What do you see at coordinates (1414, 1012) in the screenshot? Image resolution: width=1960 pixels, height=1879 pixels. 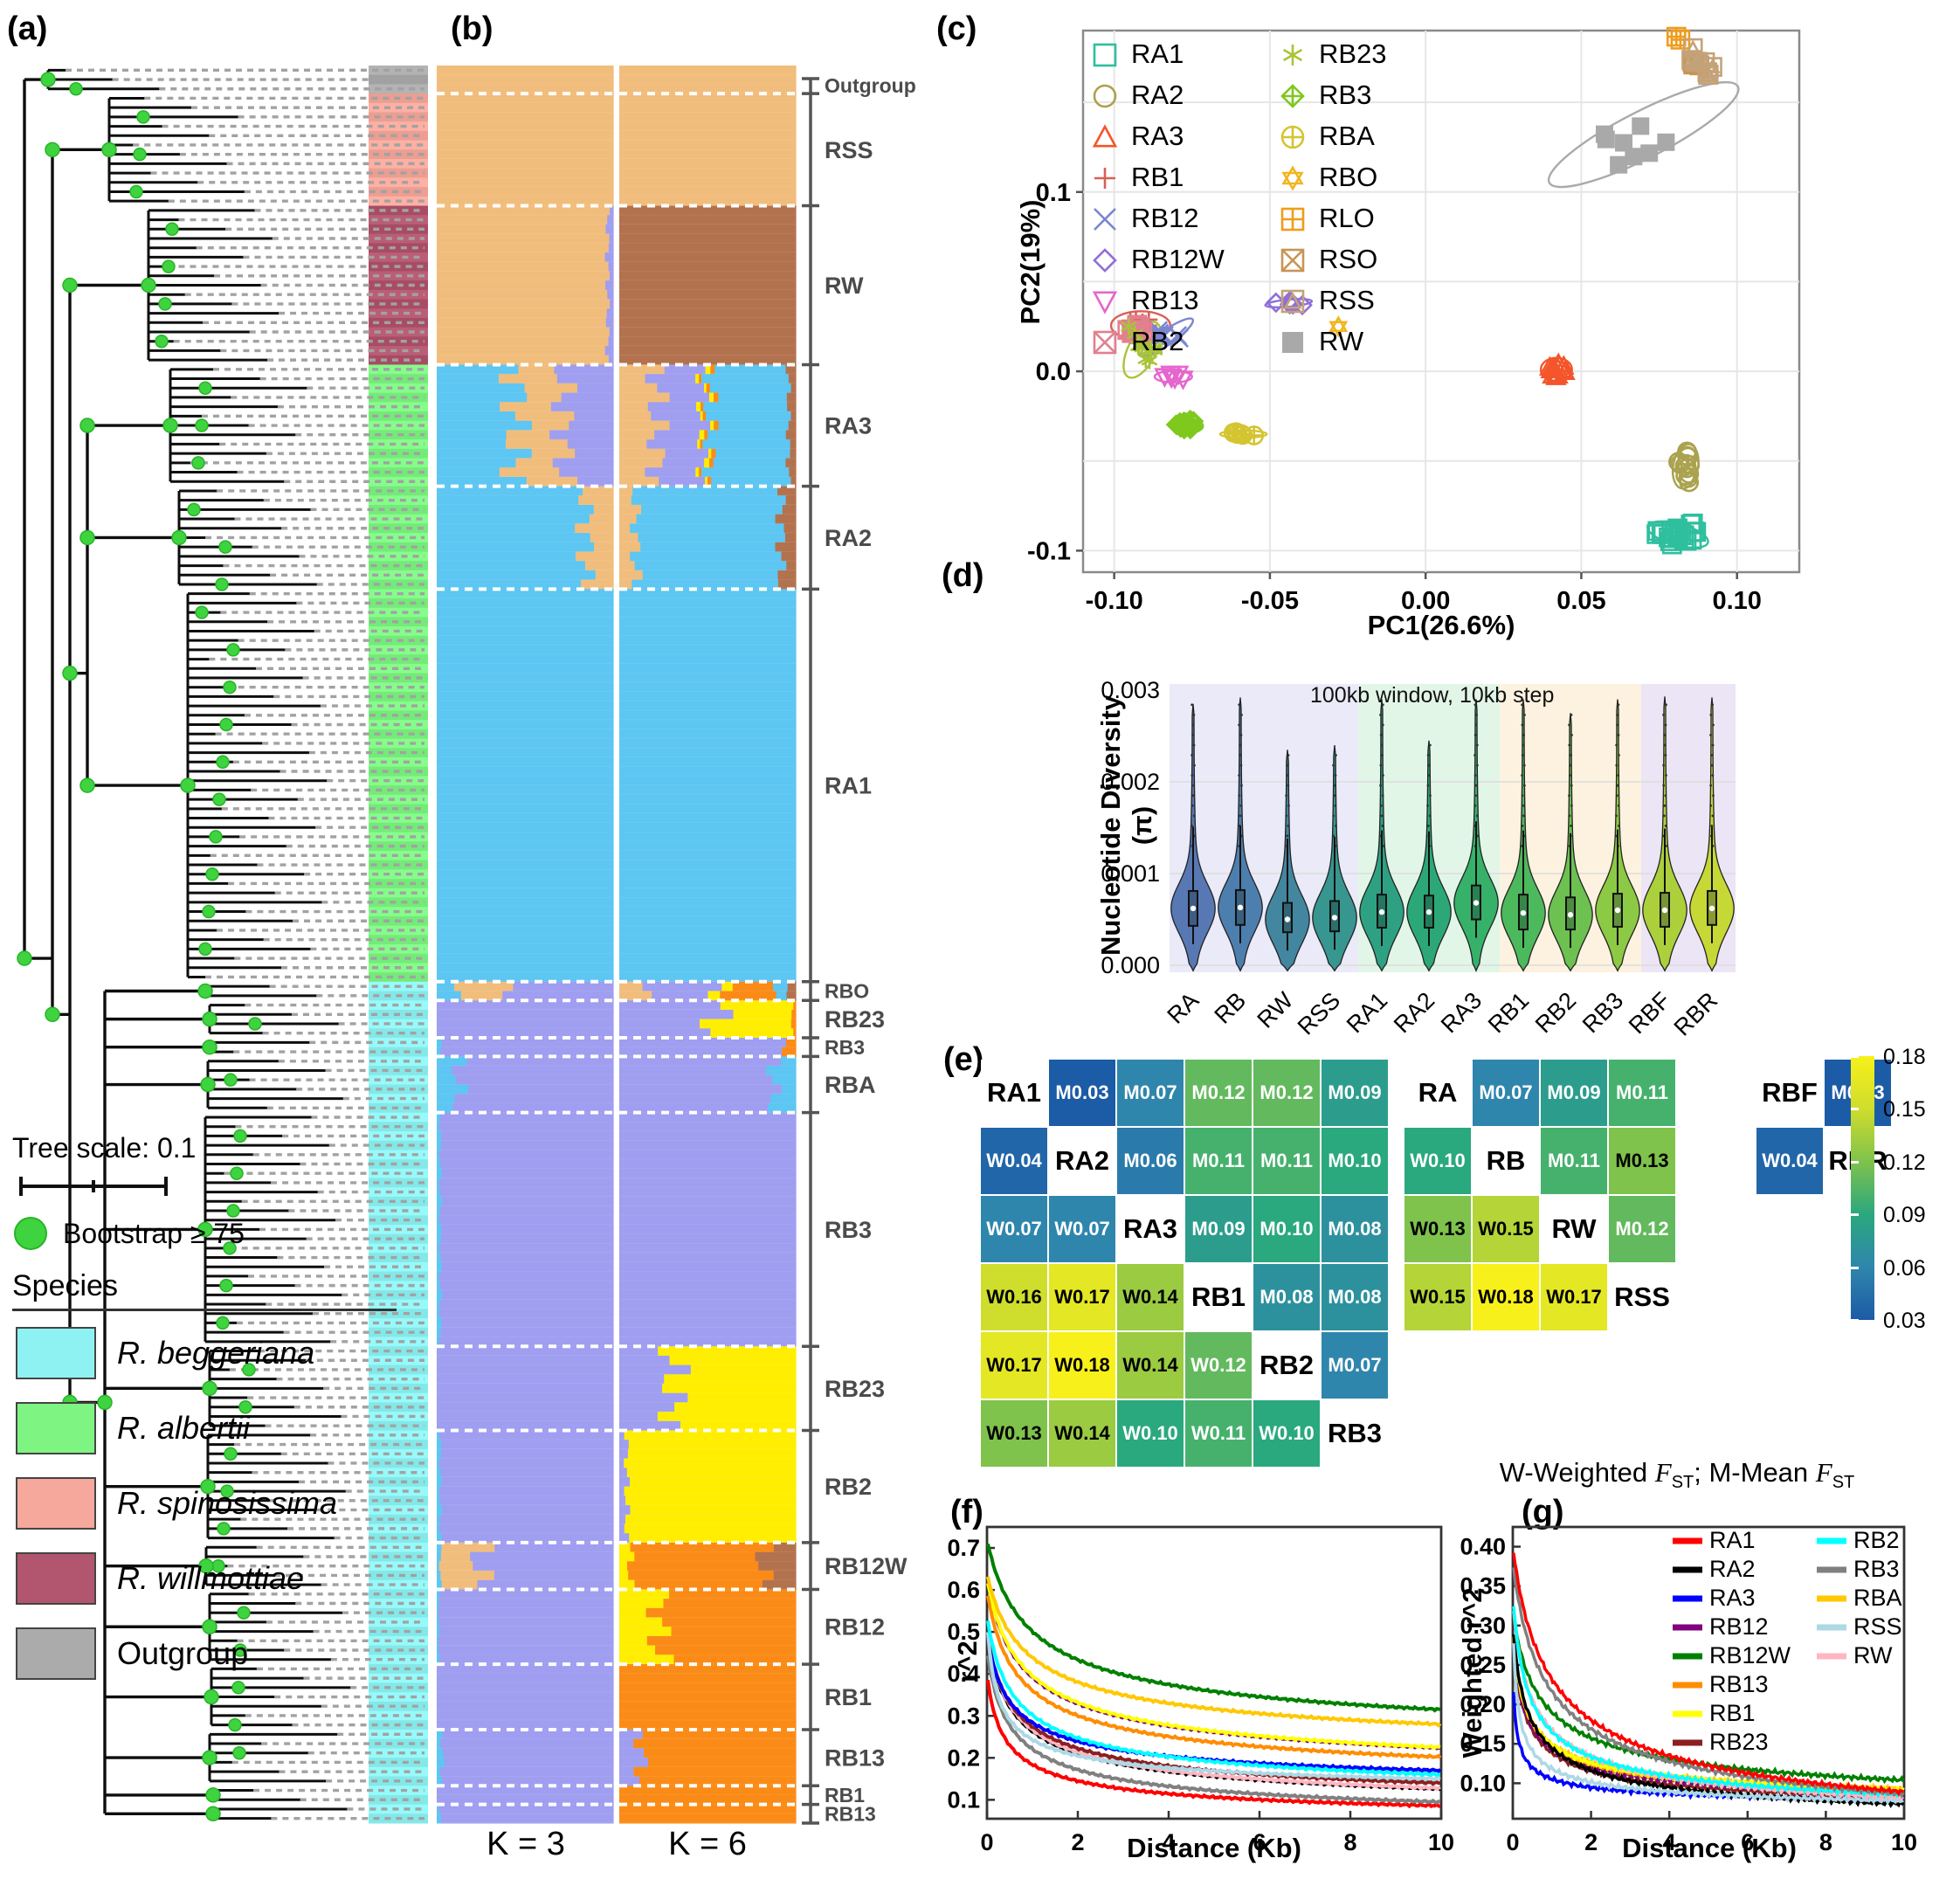 I see `violin-category-label: RA2` at bounding box center [1414, 1012].